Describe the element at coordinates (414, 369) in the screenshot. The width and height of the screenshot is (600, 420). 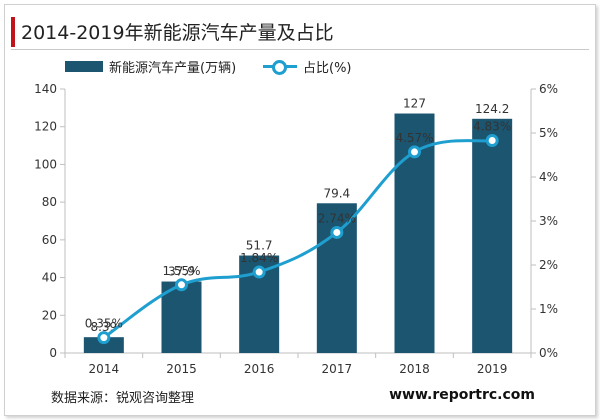
I see `x-tick-label: 2018` at that location.